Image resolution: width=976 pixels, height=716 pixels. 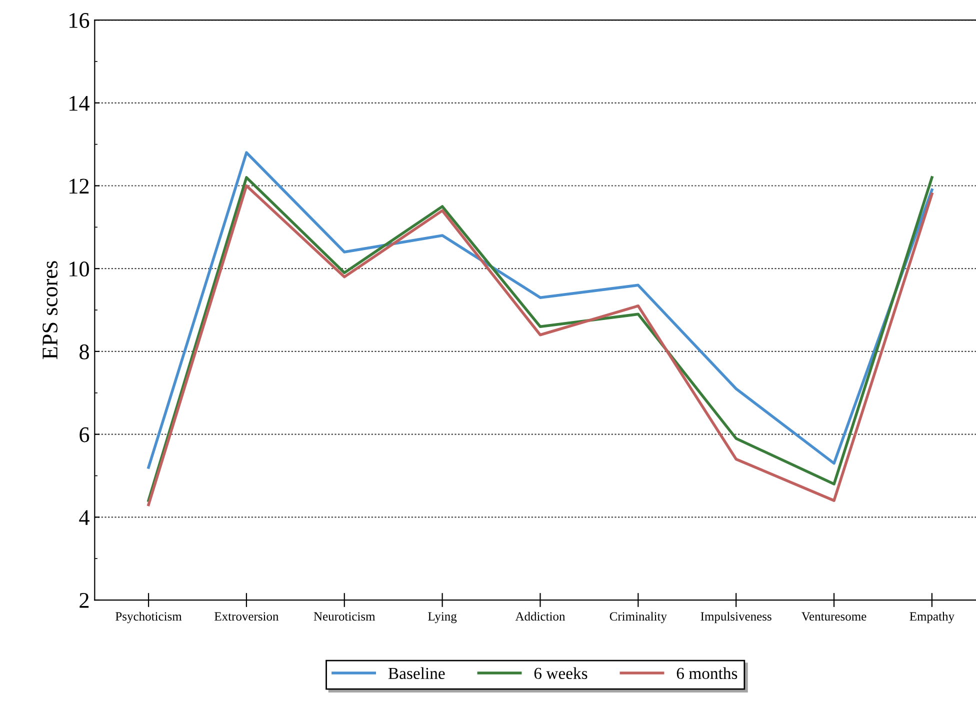 What do you see at coordinates (416, 673) in the screenshot?
I see `legend-label: Baseline` at bounding box center [416, 673].